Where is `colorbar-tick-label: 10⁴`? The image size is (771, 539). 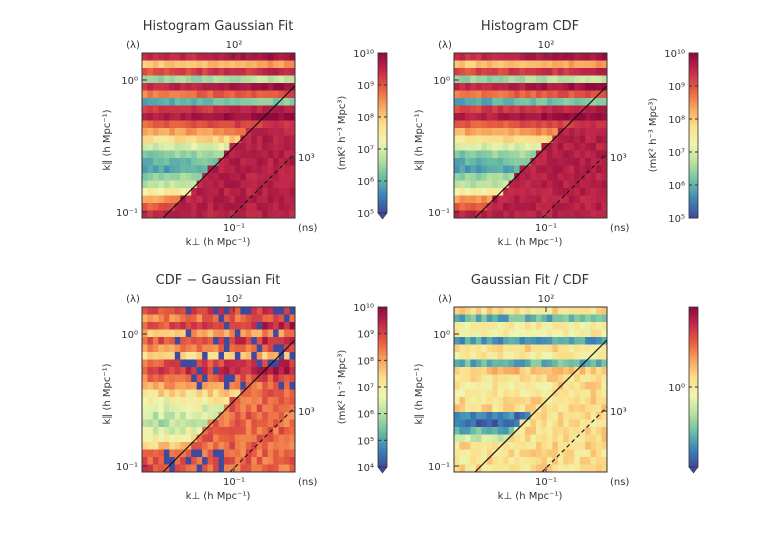 colorbar-tick-label: 10⁴ is located at coordinates (365, 468).